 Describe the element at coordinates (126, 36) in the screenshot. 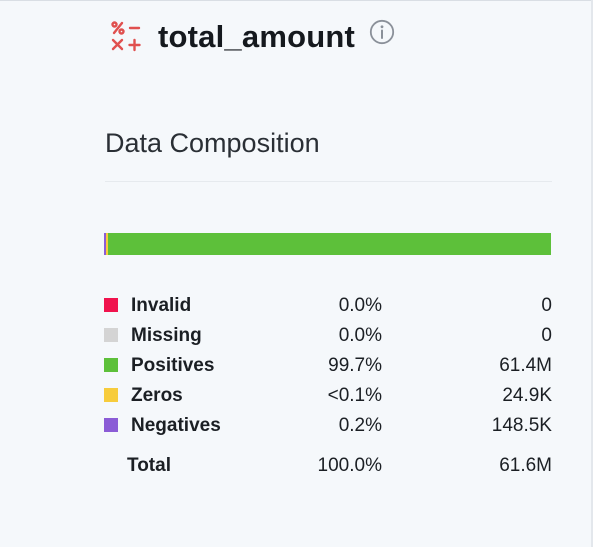

I see `numeric-ops-icon` at that location.